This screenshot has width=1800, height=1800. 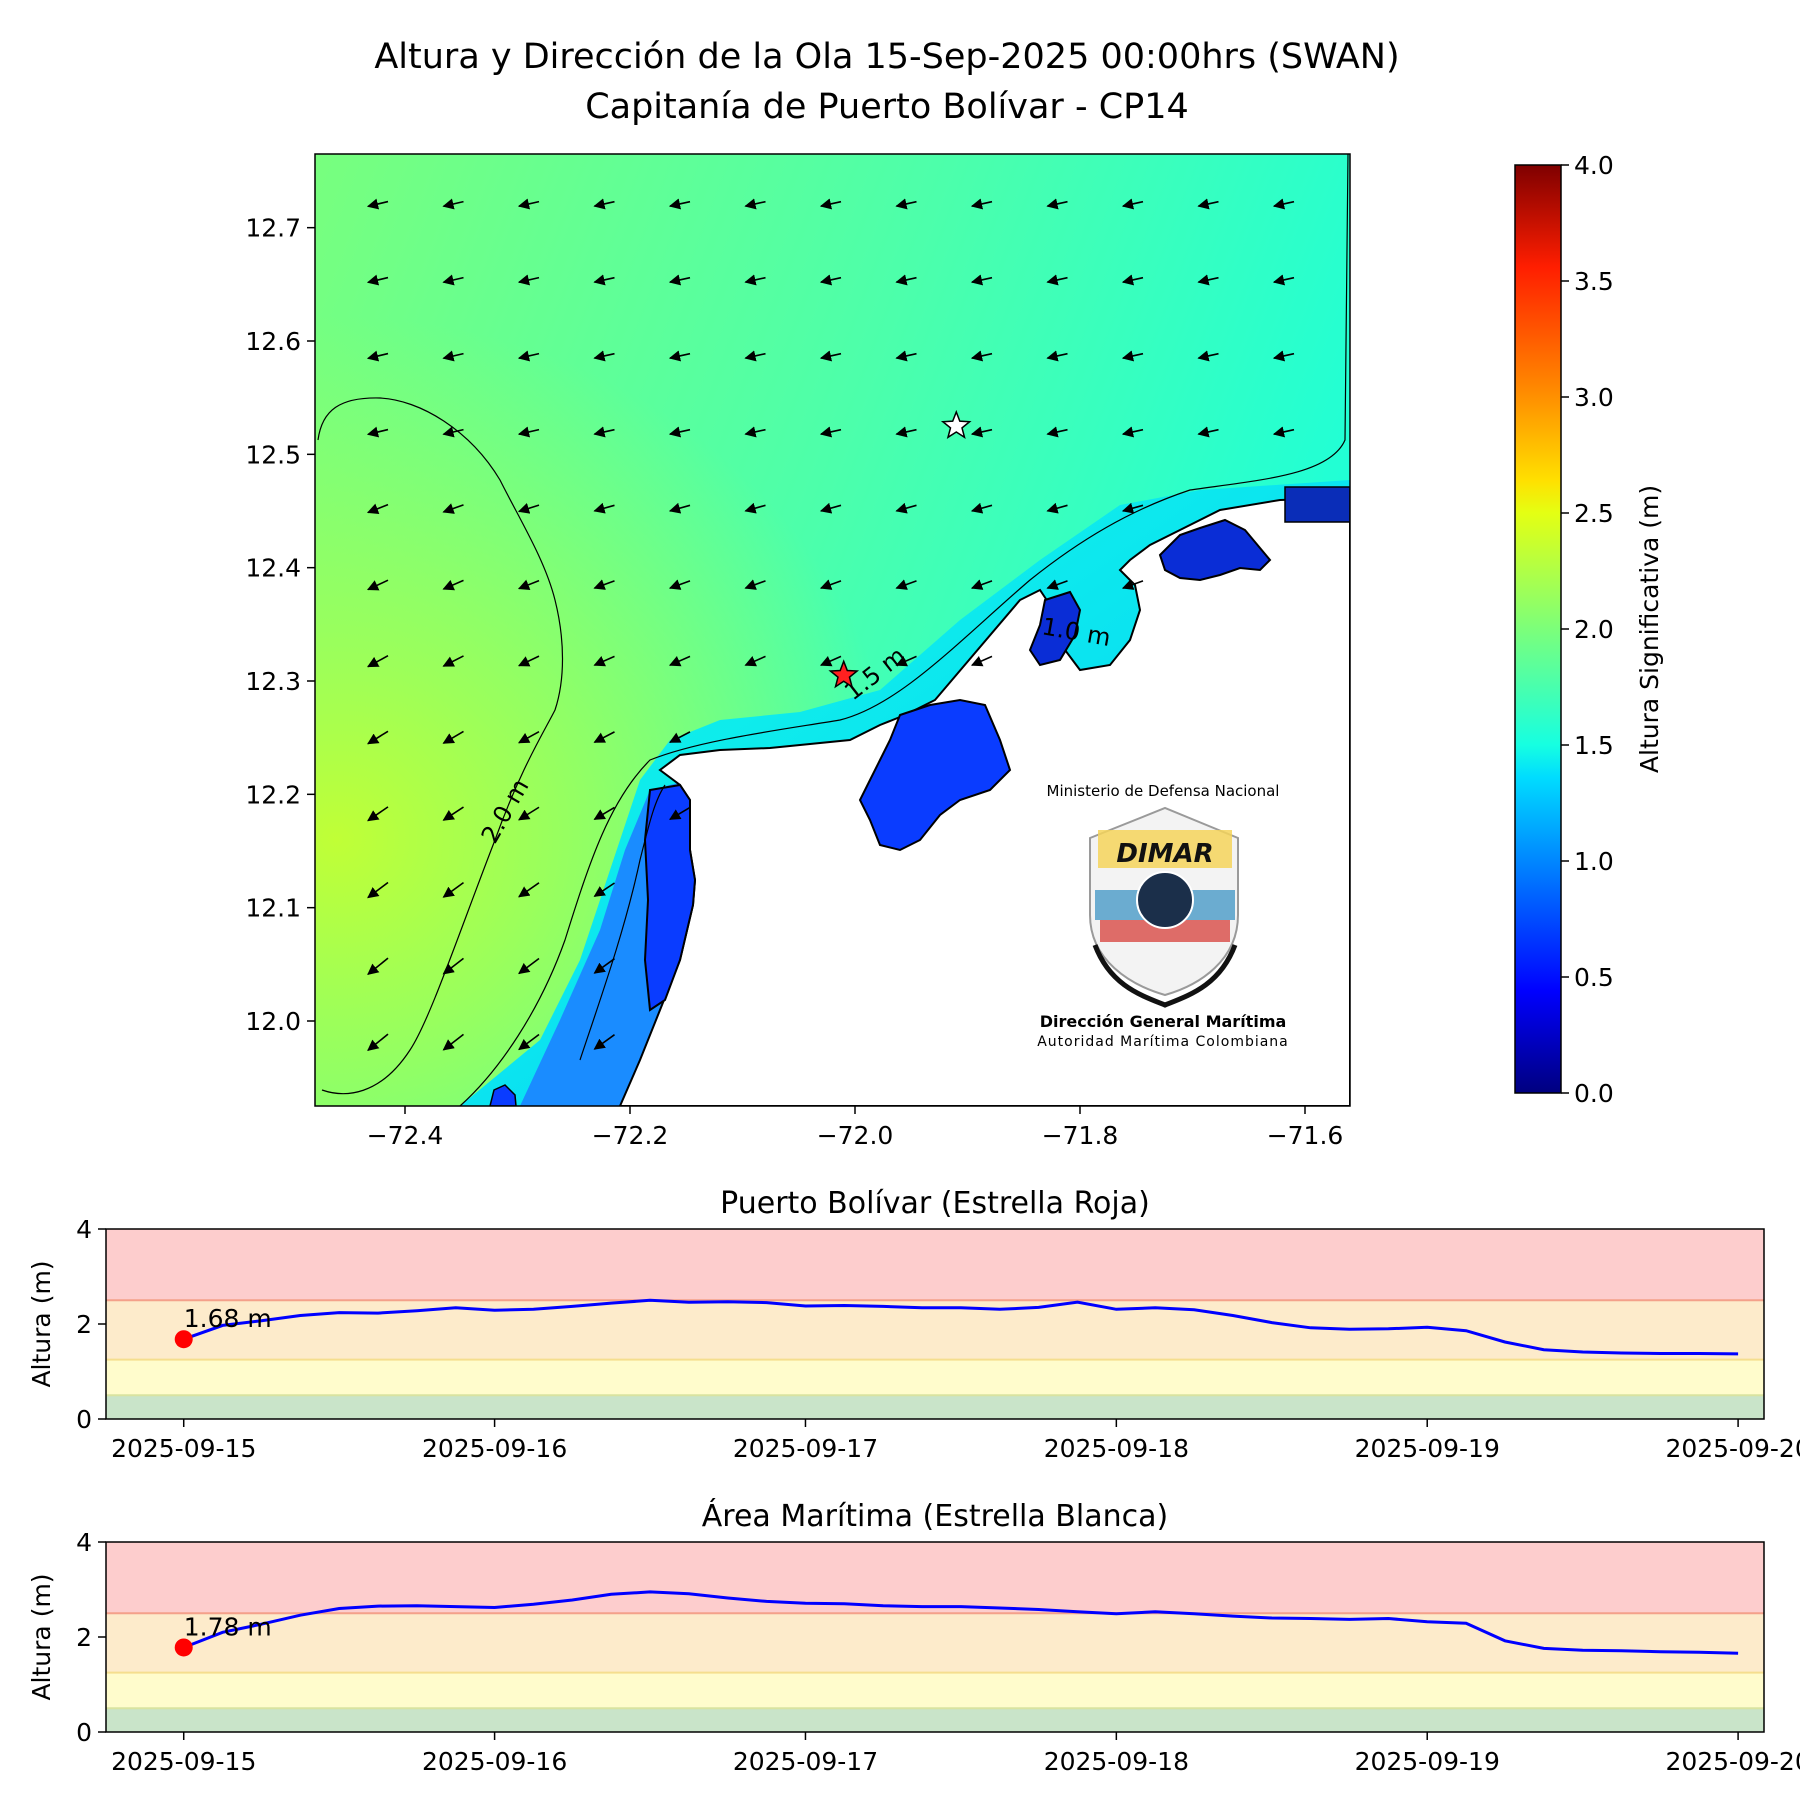 What do you see at coordinates (1538, 629) in the screenshot?
I see `colorbar-gradient` at bounding box center [1538, 629].